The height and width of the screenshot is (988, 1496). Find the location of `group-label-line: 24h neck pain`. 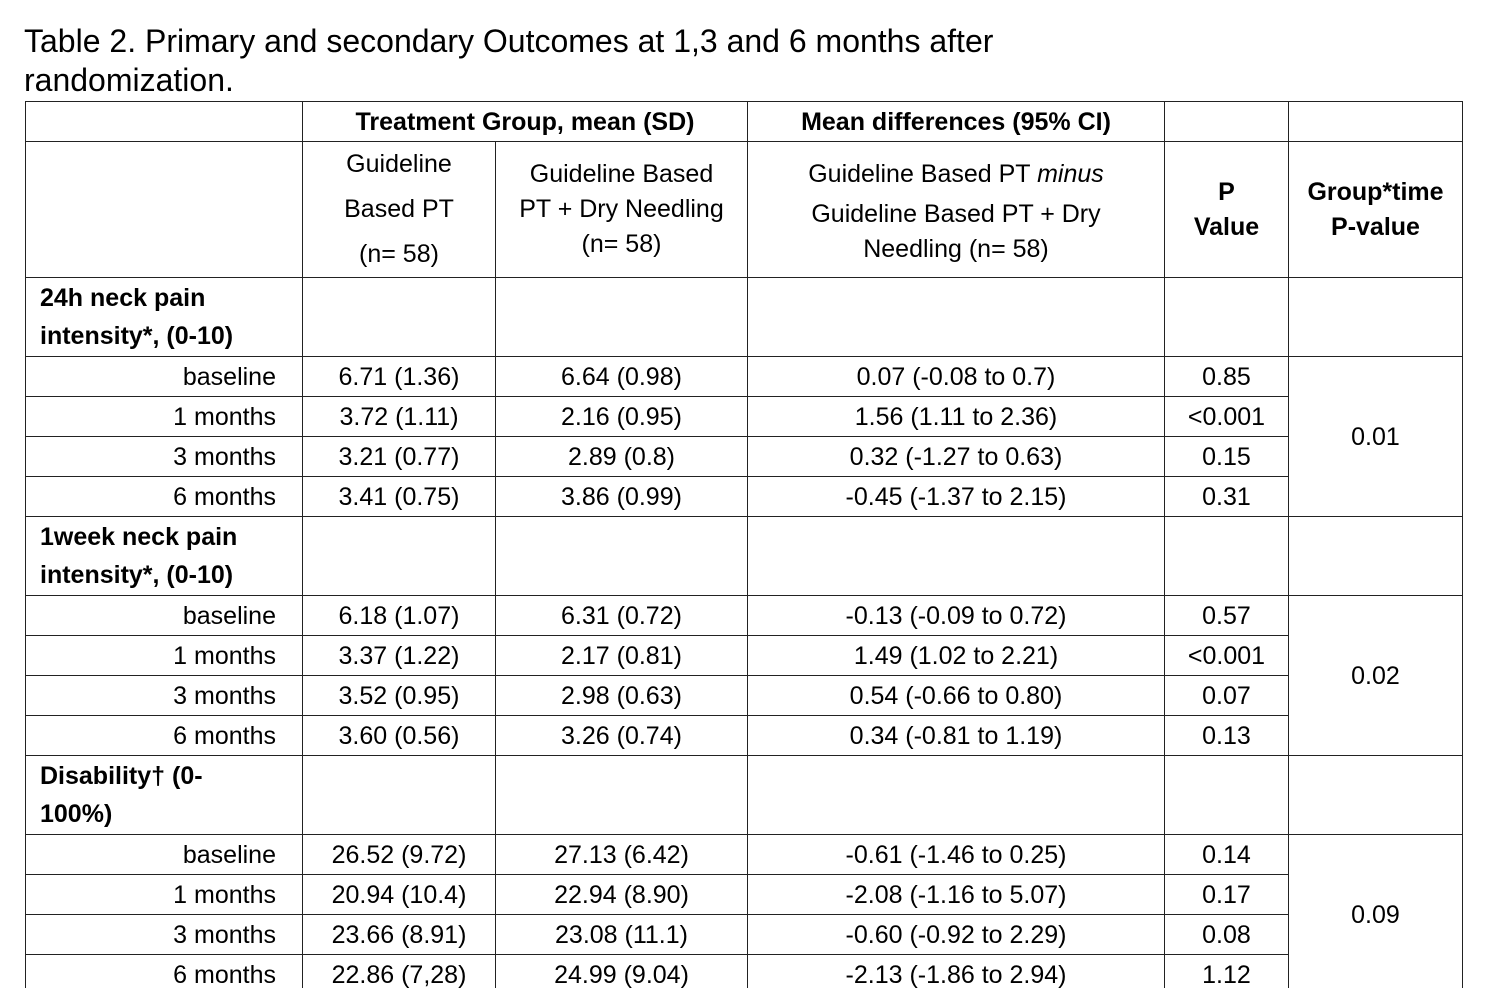

group-label-line: 24h neck pain is located at coordinates (123, 298).